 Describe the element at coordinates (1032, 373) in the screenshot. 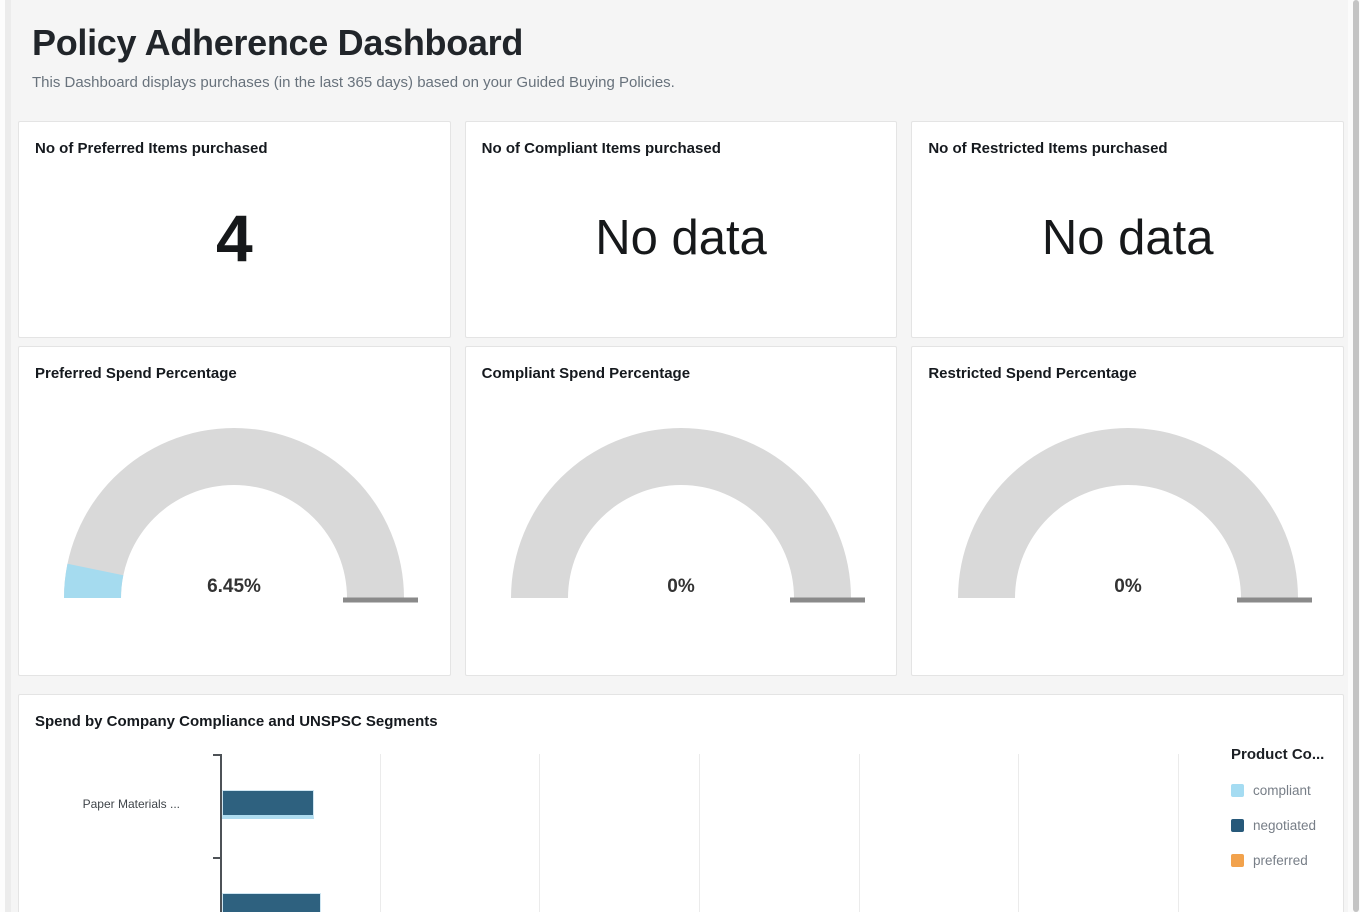

I see `gauge-title: Restricted Spend Percentage` at that location.